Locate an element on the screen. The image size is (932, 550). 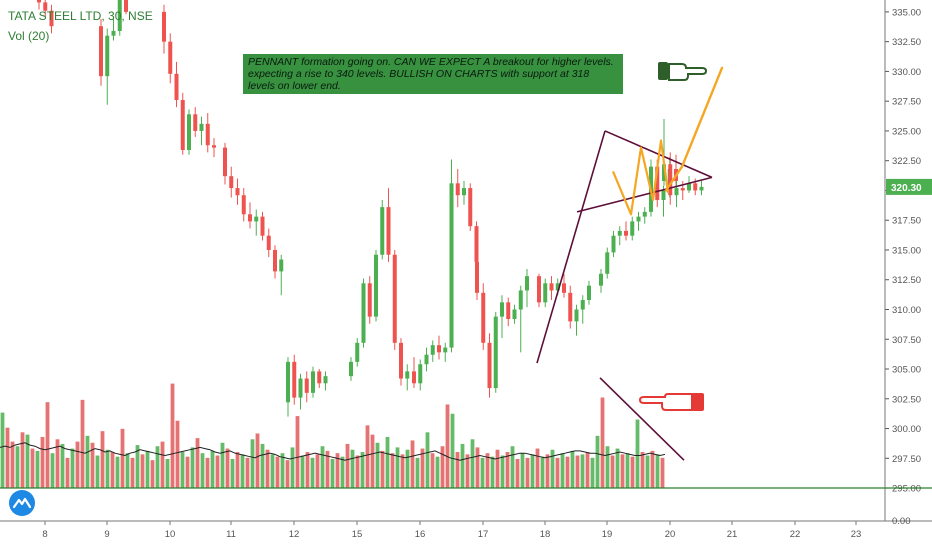
volume-ma-line is located at coordinates (333, 451).